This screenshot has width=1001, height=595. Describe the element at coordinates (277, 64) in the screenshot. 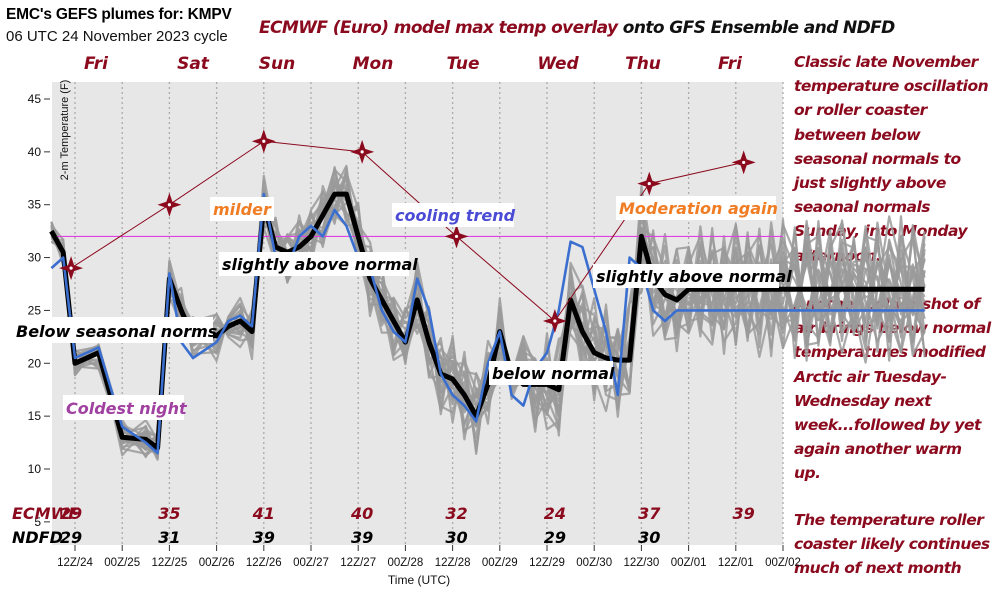

I see `day-label: Sun` at that location.